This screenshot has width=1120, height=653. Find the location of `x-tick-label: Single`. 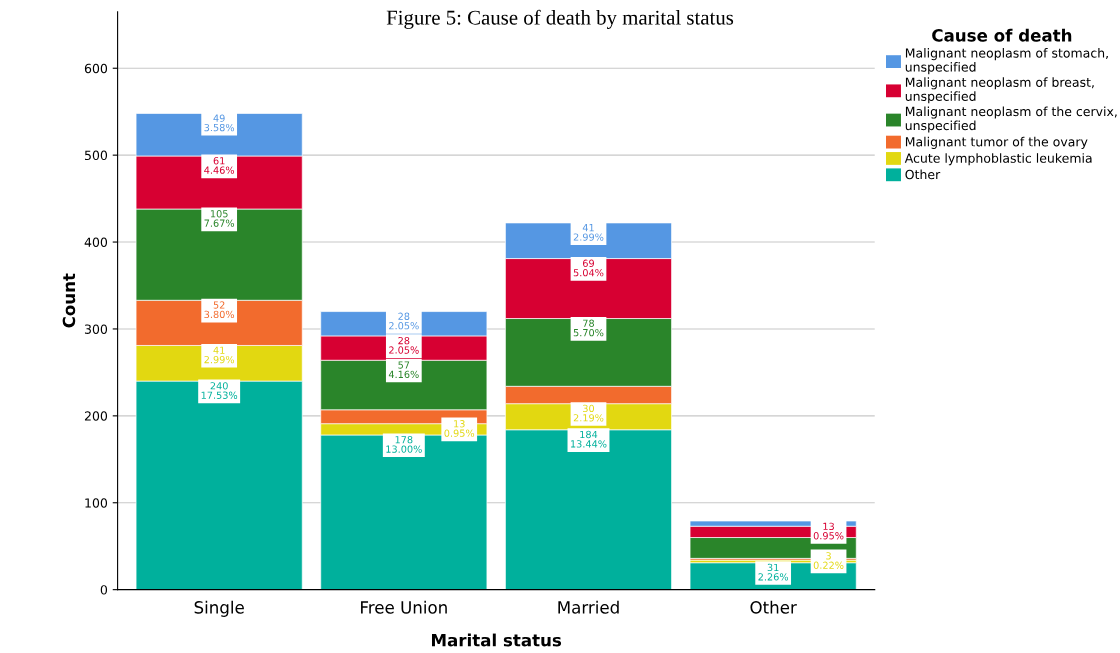

x-tick-label: Single is located at coordinates (219, 608).